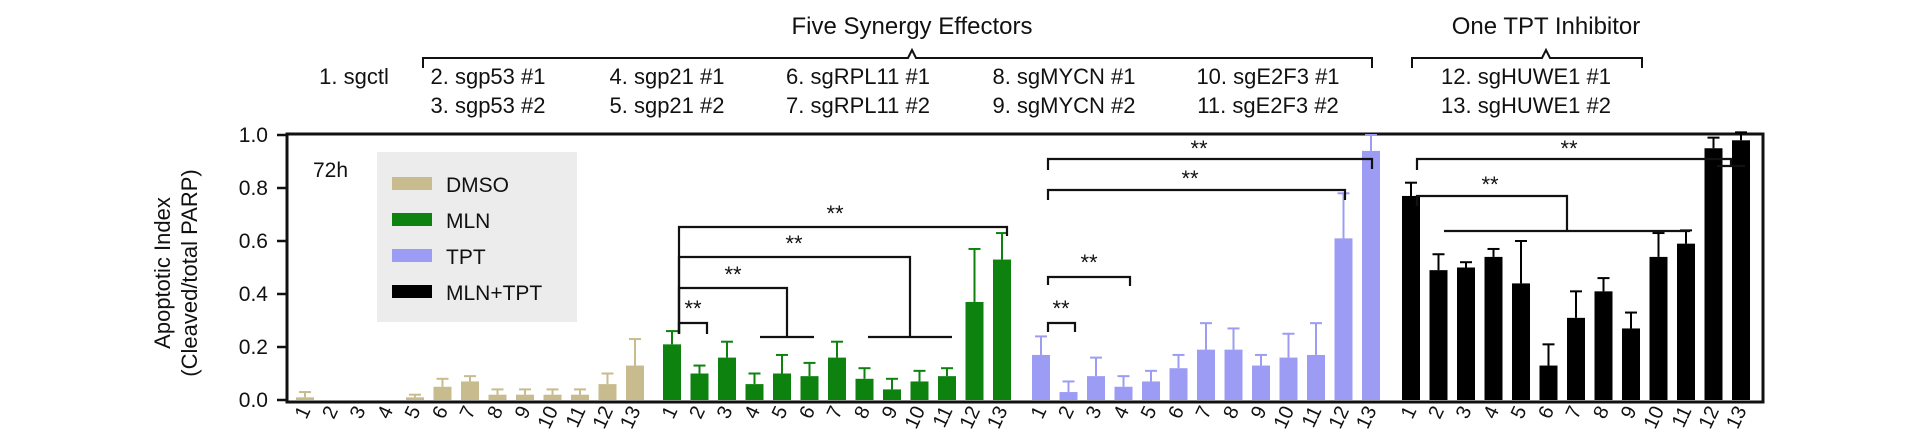 The width and height of the screenshot is (1920, 436). What do you see at coordinates (858, 76) in the screenshot?
I see `key-4-top: 6. sgRPL11 #1` at bounding box center [858, 76].